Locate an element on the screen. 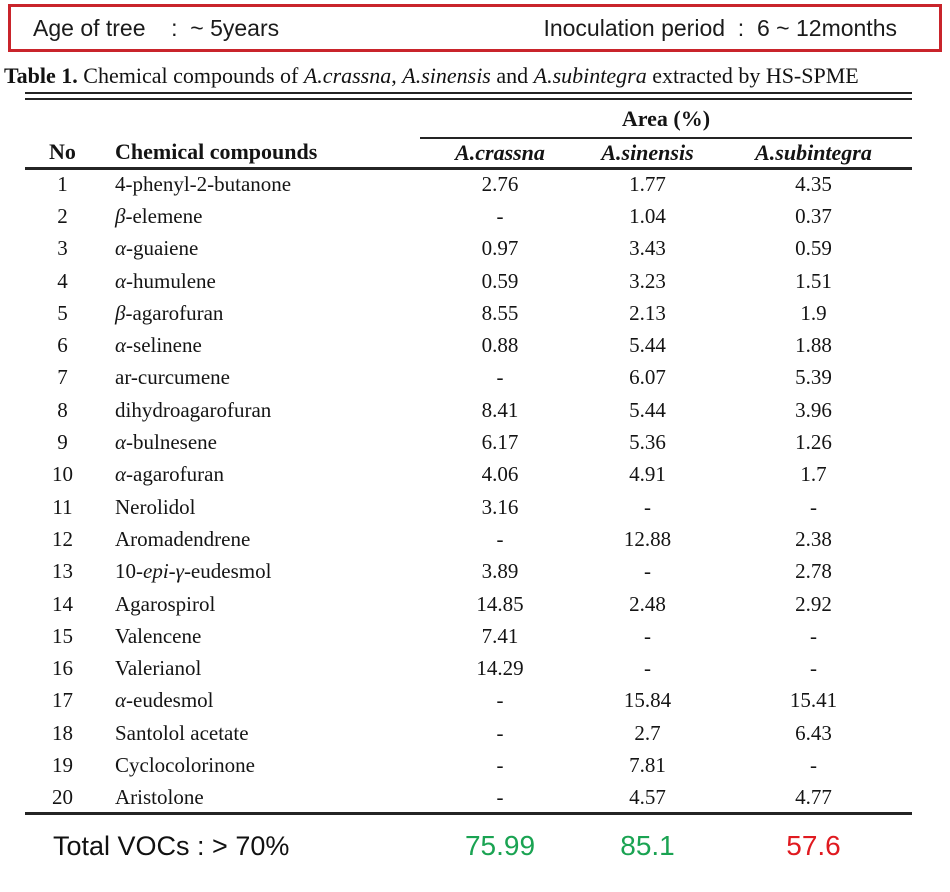  area-percent-value: 2.78 is located at coordinates (813, 571).